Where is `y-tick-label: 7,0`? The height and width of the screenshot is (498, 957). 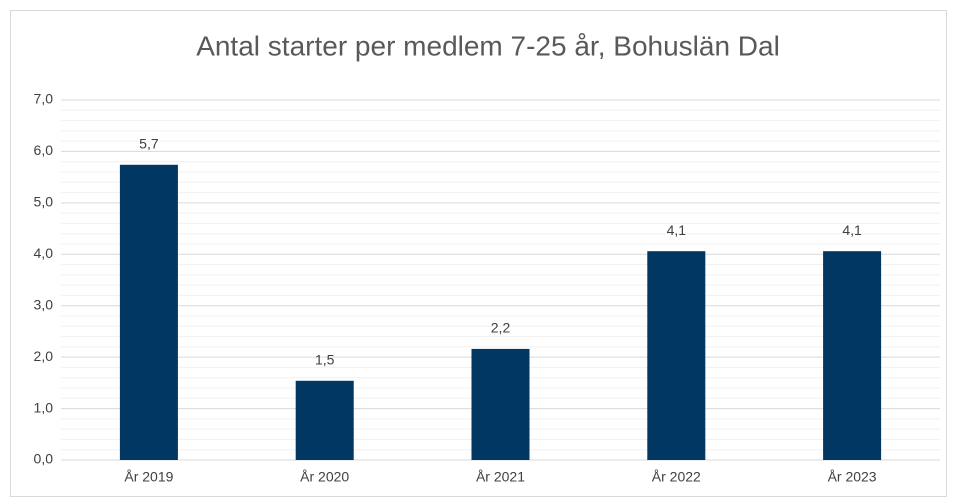
y-tick-label: 7,0 is located at coordinates (44, 99).